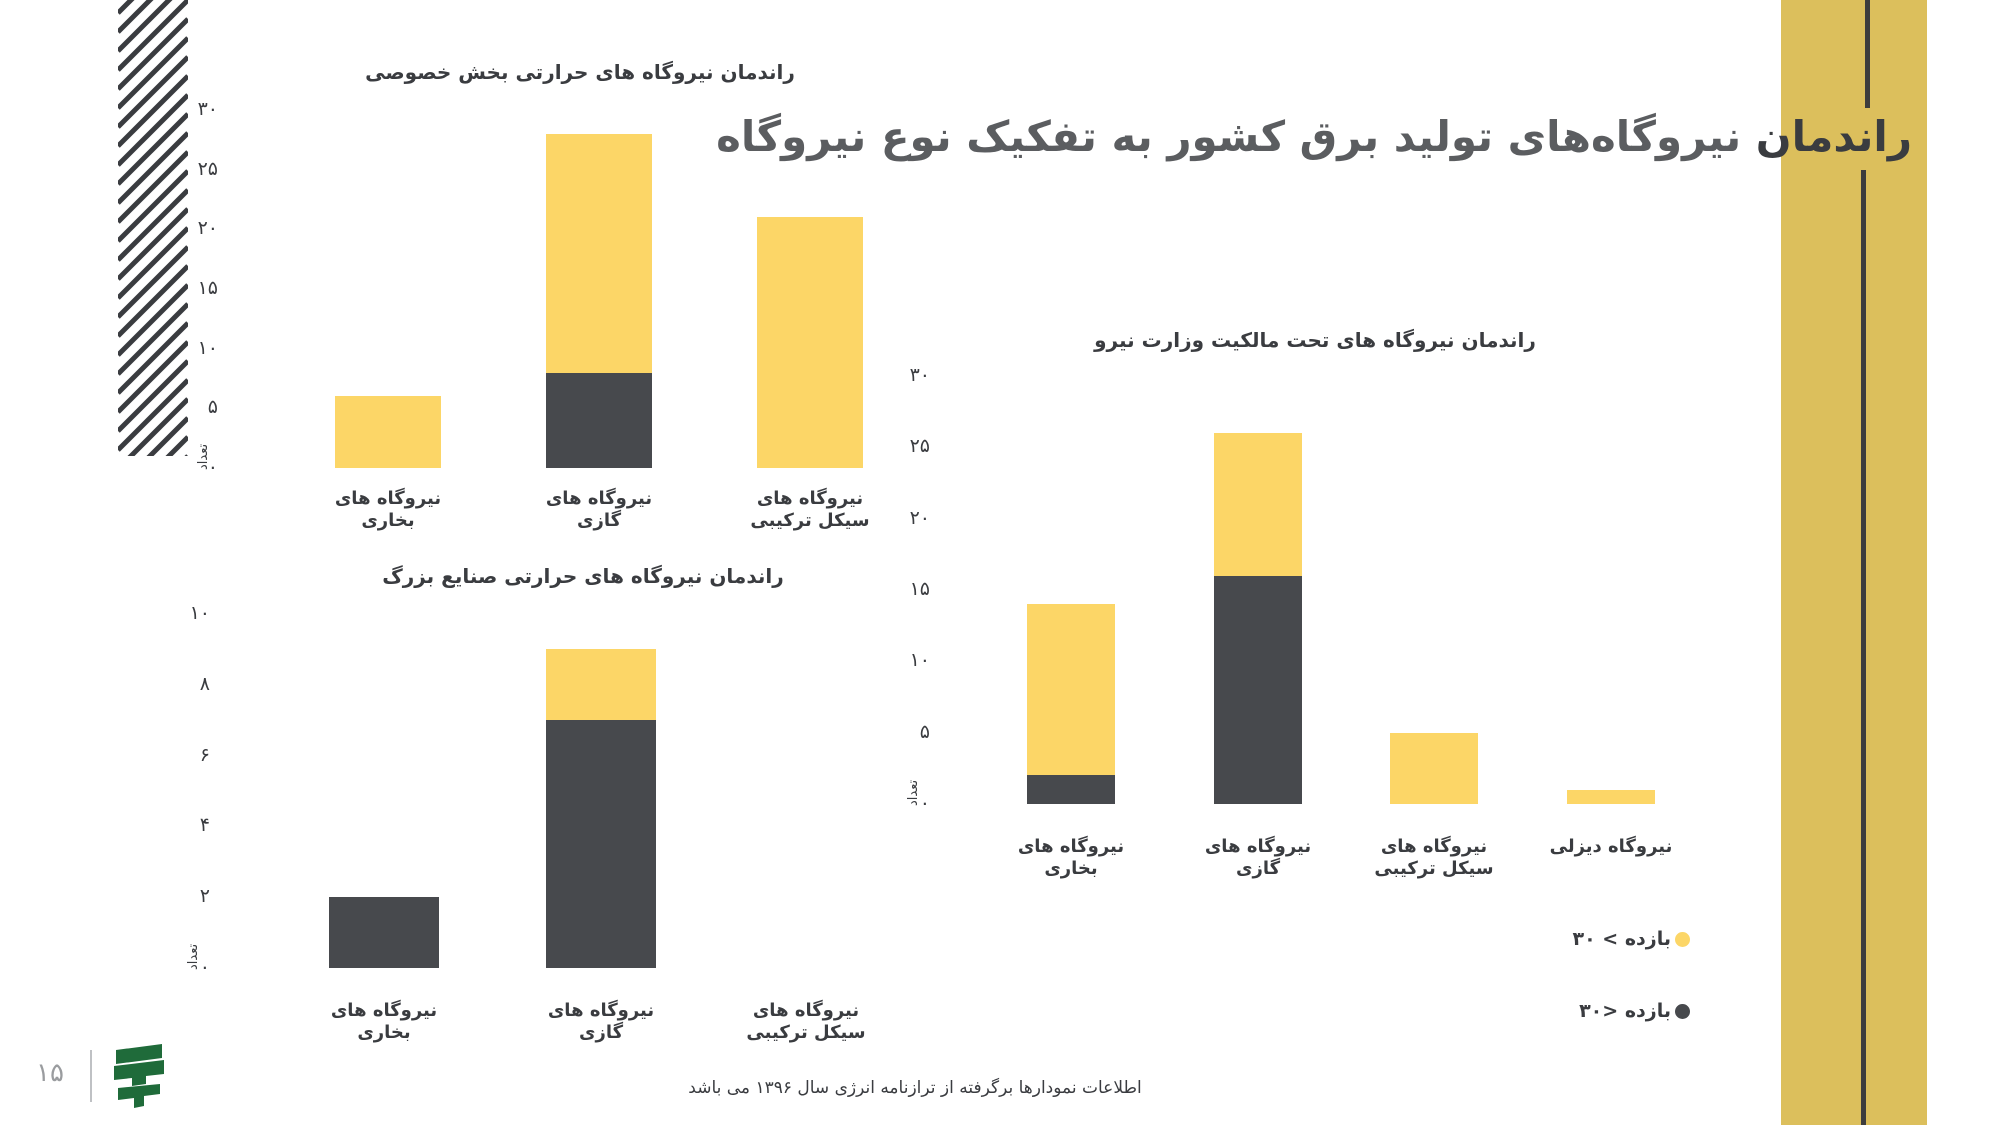 This screenshot has height=1125, width=2000. Describe the element at coordinates (50, 1073) in the screenshot. I see `page-number: ۱۵` at that location.